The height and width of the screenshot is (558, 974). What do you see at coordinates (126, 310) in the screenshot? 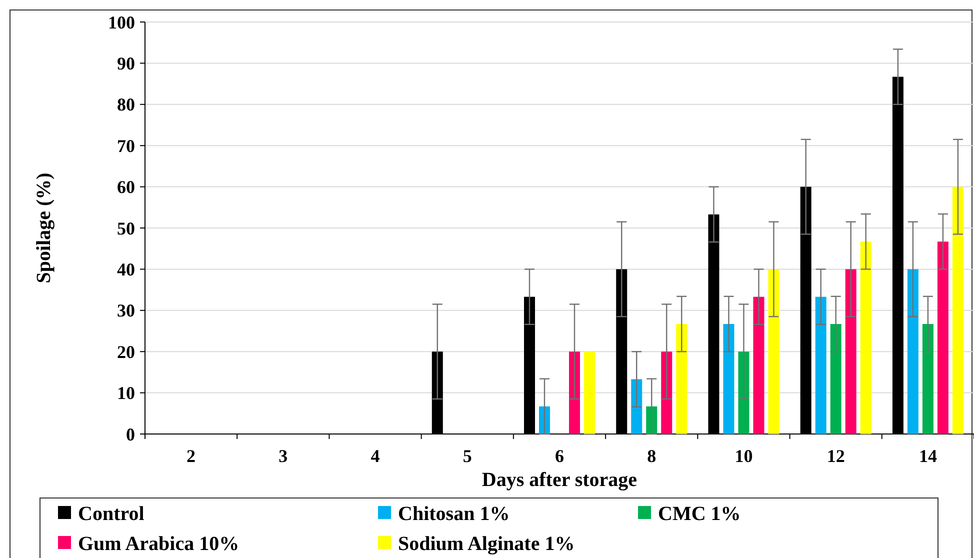
I see `y-tick-label: 30` at bounding box center [126, 310].